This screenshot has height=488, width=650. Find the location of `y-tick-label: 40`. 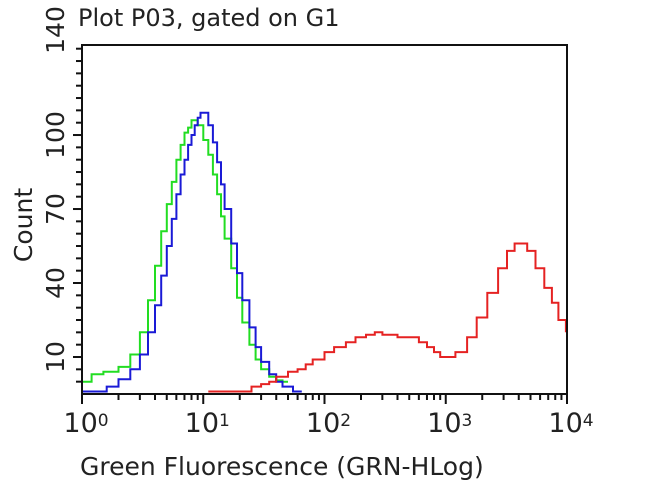

y-tick-label: 40 is located at coordinates (55, 283).